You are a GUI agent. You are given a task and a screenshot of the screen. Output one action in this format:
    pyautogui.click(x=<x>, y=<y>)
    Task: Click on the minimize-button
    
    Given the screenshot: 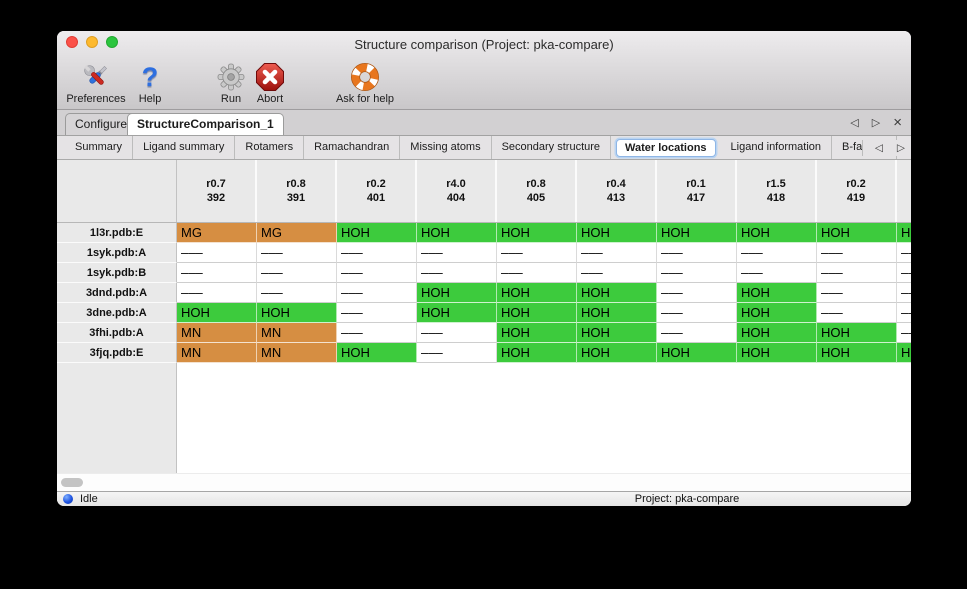 What is the action you would take?
    pyautogui.click(x=92, y=42)
    